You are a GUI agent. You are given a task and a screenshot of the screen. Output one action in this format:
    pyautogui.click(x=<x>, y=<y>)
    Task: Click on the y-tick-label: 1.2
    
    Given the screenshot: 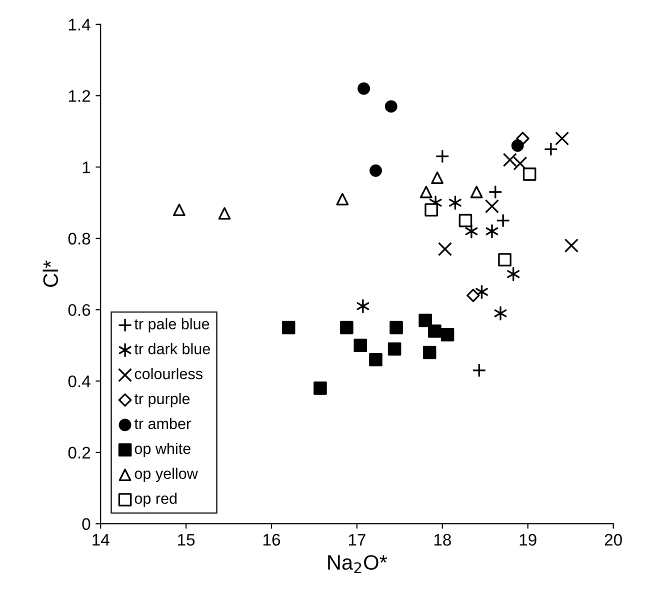 What is the action you would take?
    pyautogui.click(x=79, y=96)
    